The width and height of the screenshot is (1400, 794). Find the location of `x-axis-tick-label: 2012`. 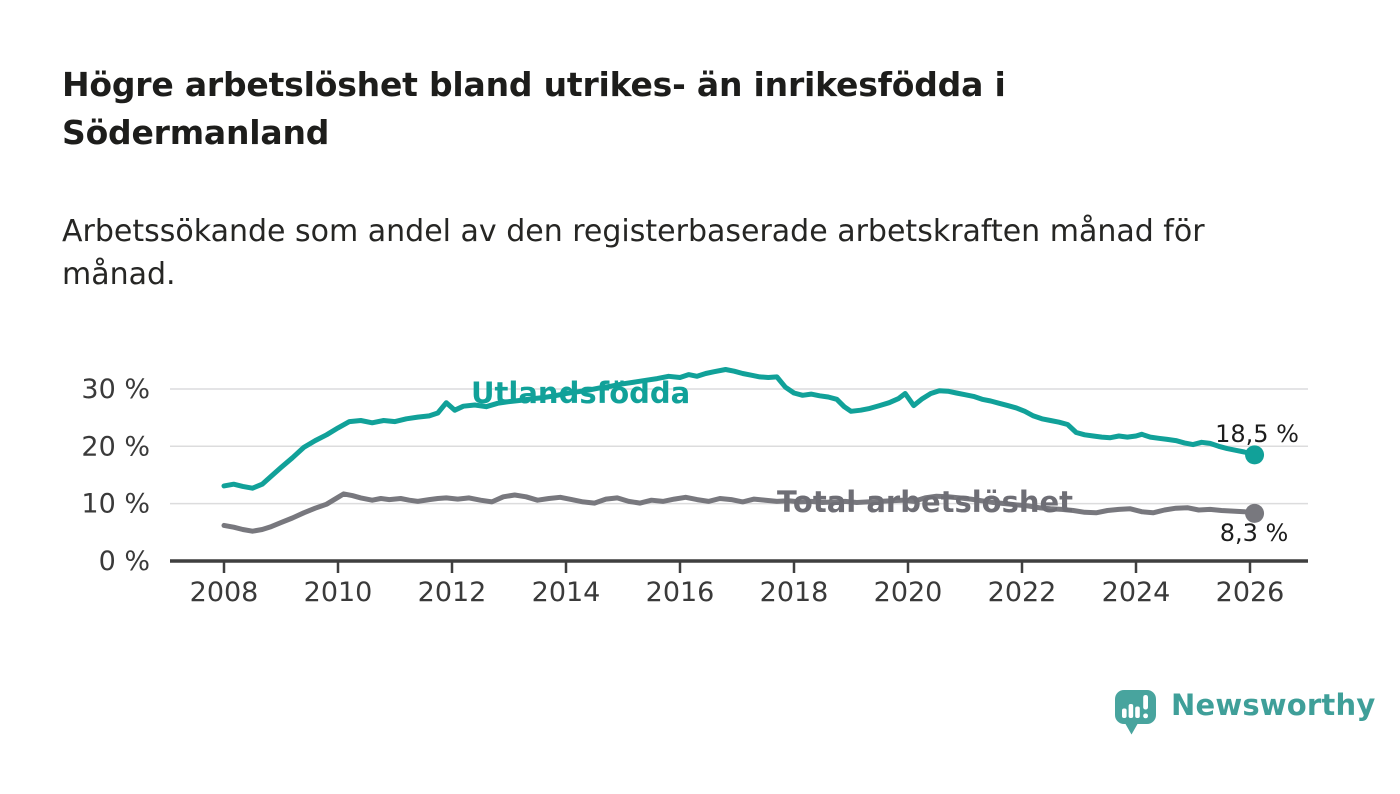

x-axis-tick-label: 2012 is located at coordinates (452, 592).